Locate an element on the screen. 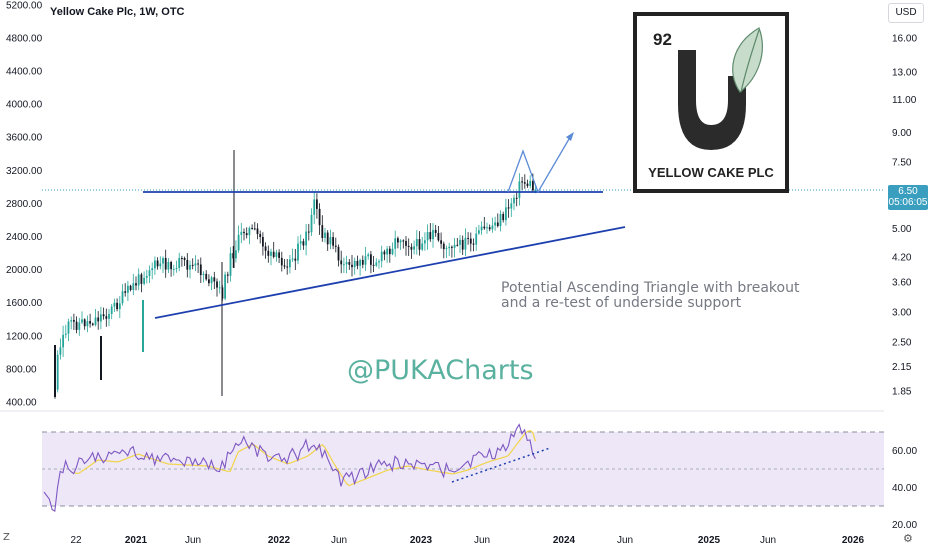 This screenshot has height=550, width=932. logo-name: YELLOW CAKE PLC is located at coordinates (711, 172).